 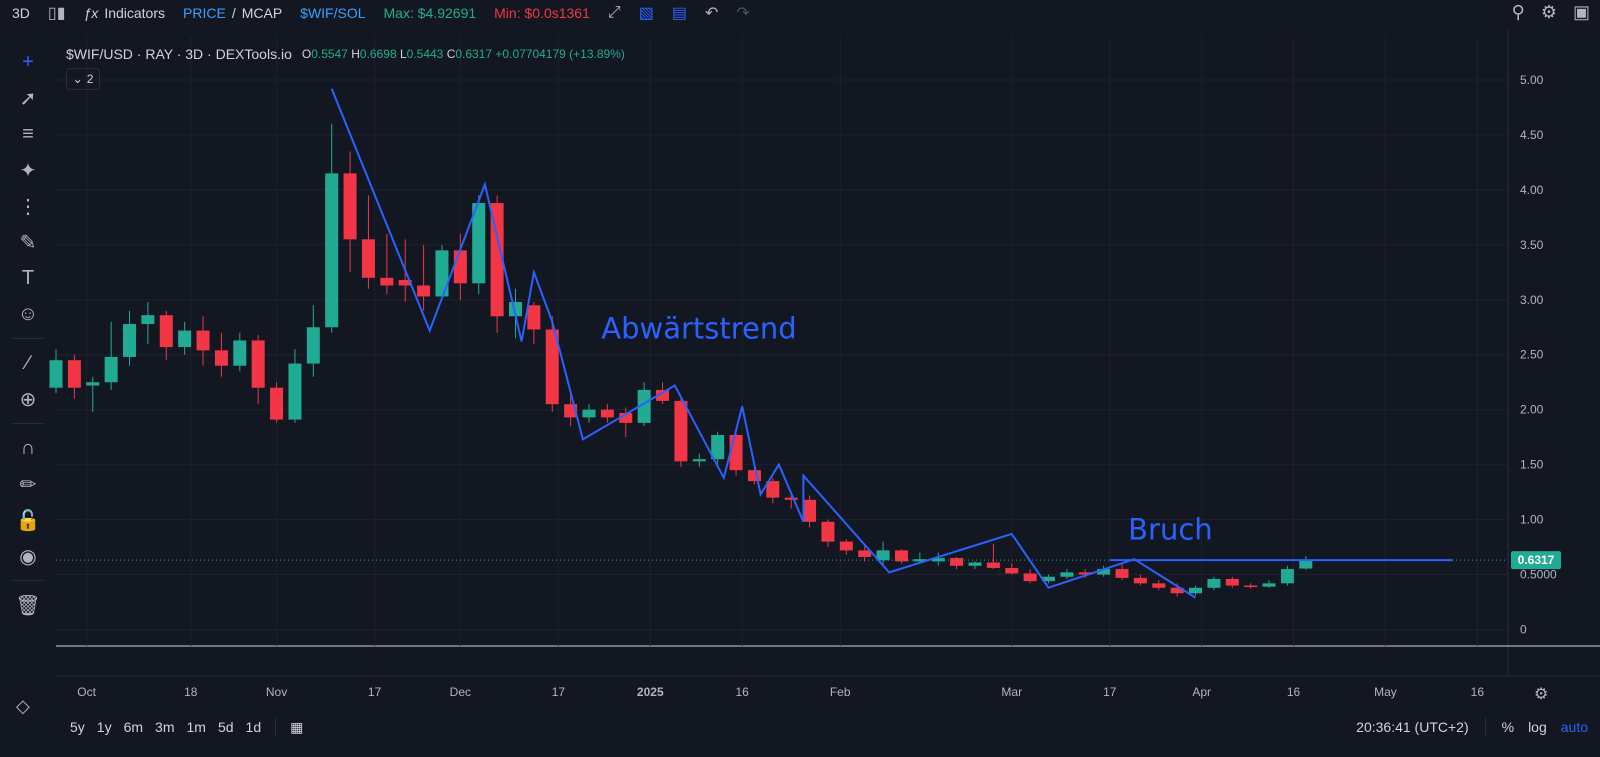 I want to click on low-value: 0.5443, so click(x=425, y=54).